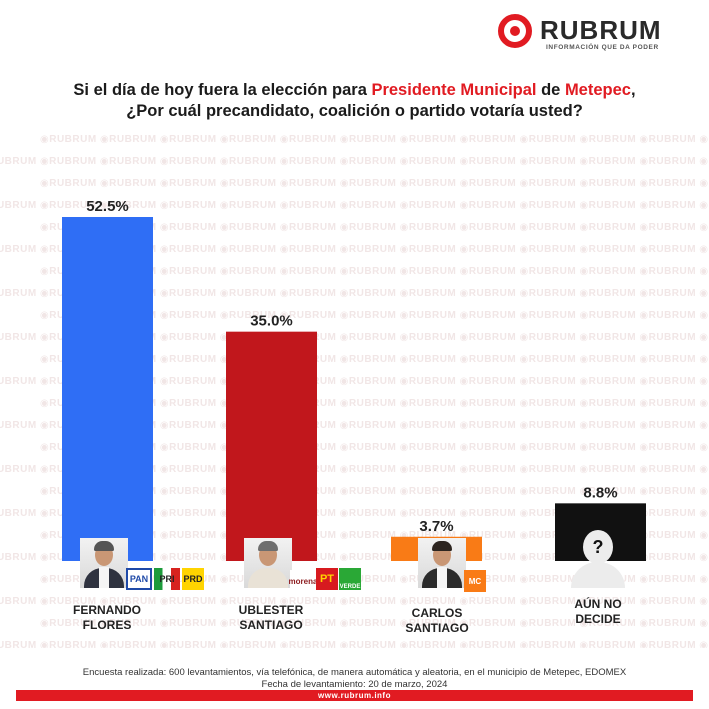 Image resolution: width=709 pixels, height=709 pixels. What do you see at coordinates (268, 578) in the screenshot?
I see `photo-body` at bounding box center [268, 578].